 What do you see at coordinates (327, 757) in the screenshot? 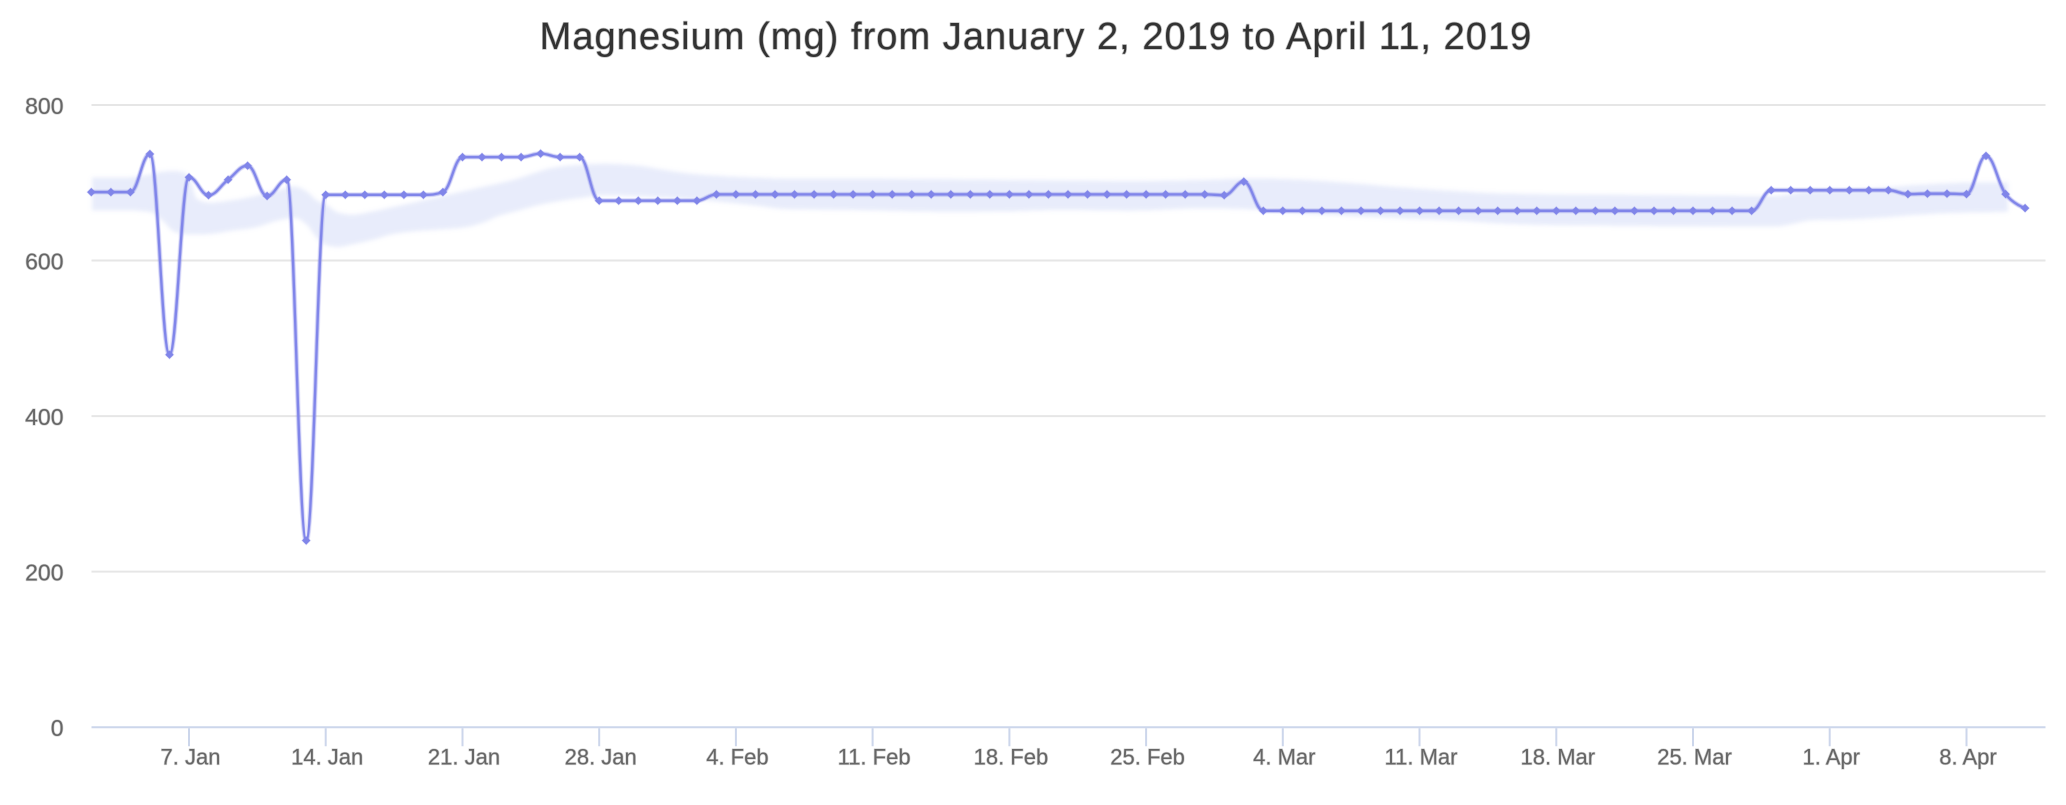
I see `svg-text: 14. Jan` at bounding box center [327, 757].